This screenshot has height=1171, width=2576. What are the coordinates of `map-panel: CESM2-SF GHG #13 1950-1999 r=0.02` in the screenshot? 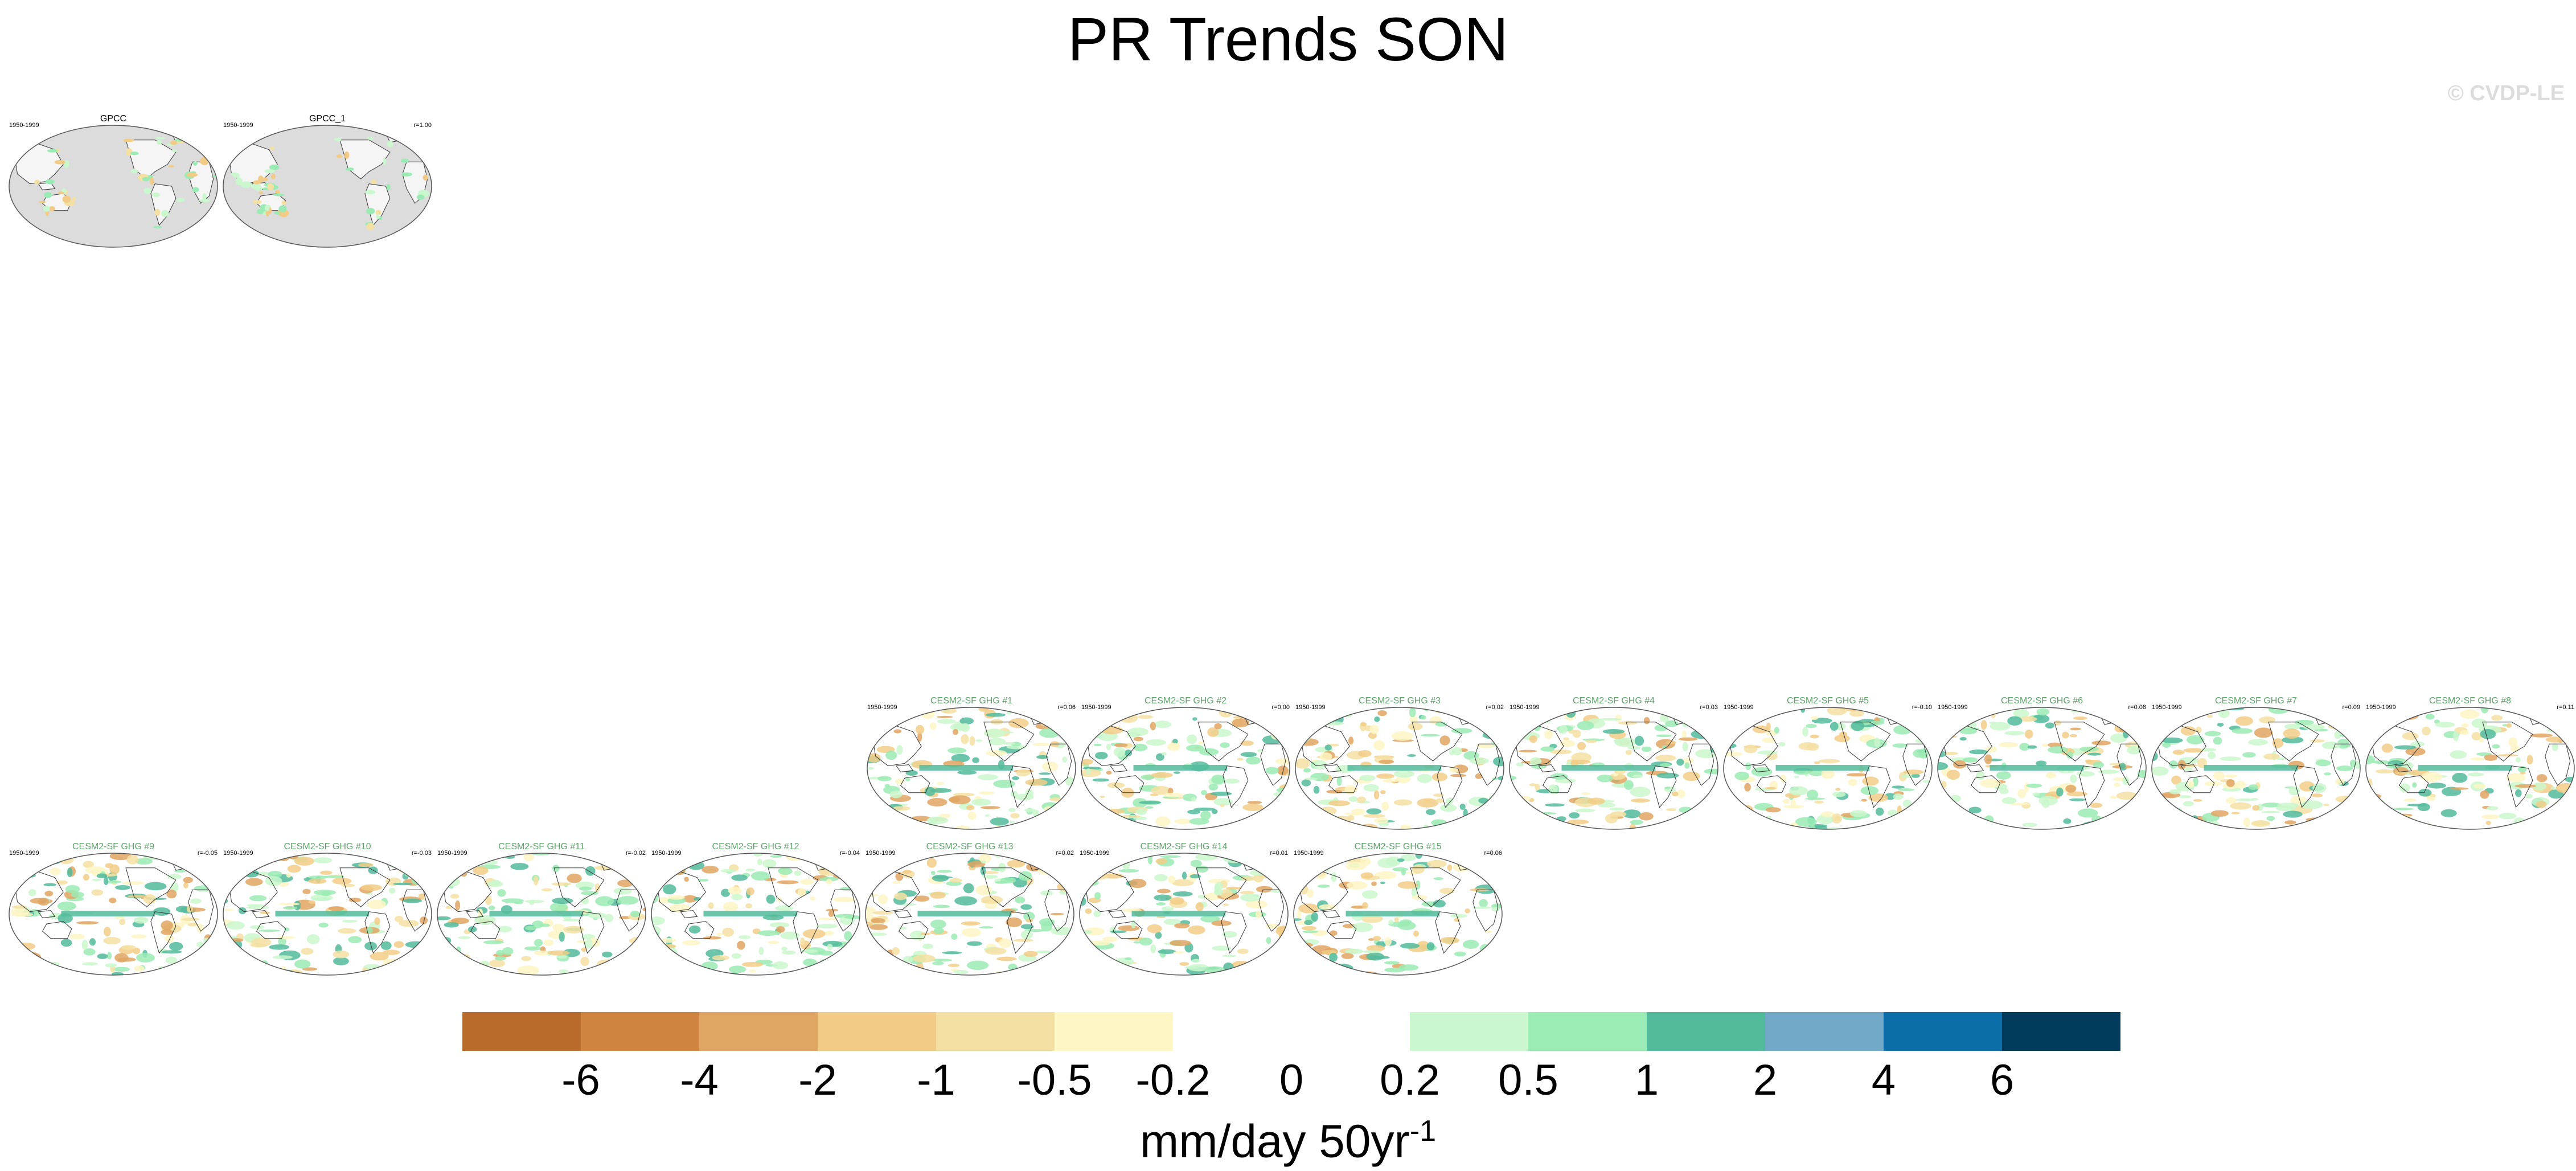 It's located at (969, 912).